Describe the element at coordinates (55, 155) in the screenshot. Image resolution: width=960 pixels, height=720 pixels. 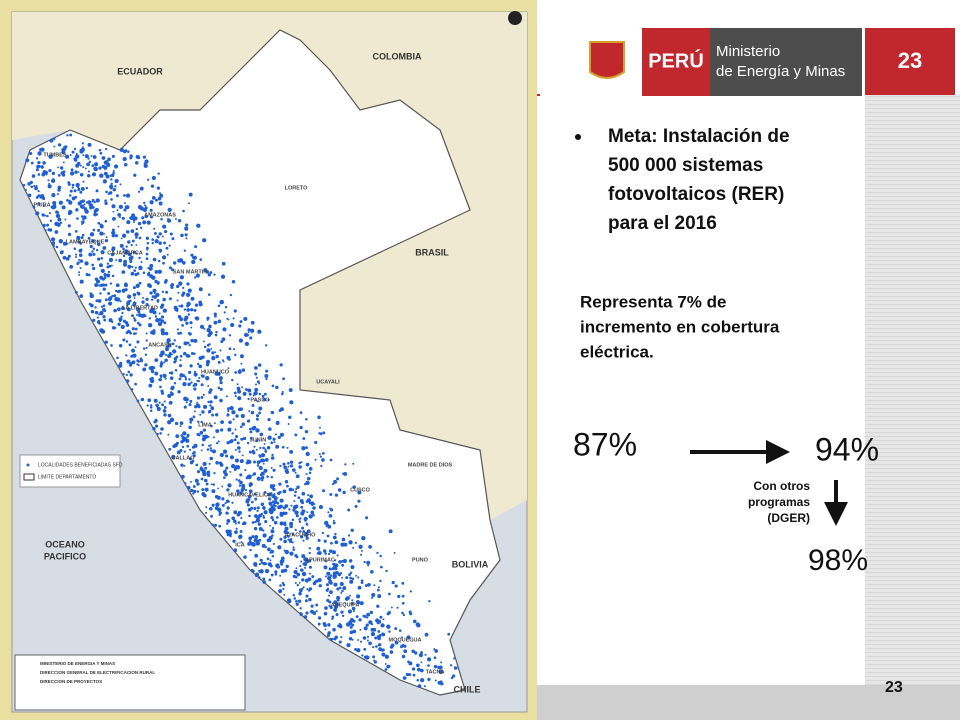
I see `map-label: TUMBES` at that location.